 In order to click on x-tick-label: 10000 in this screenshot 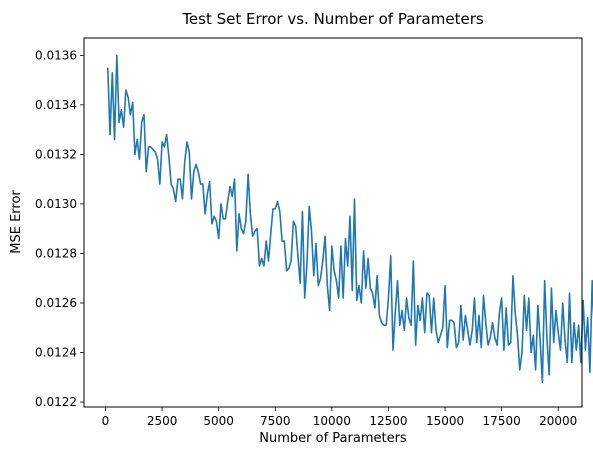, I will do `click(332, 421)`.